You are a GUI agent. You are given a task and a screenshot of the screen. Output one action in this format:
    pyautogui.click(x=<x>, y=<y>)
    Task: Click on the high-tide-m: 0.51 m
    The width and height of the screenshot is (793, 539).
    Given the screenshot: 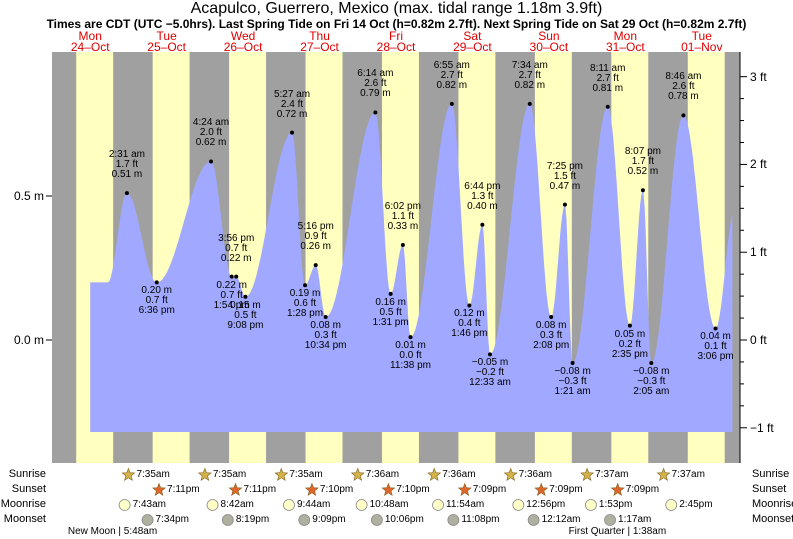 What is the action you would take?
    pyautogui.click(x=127, y=175)
    